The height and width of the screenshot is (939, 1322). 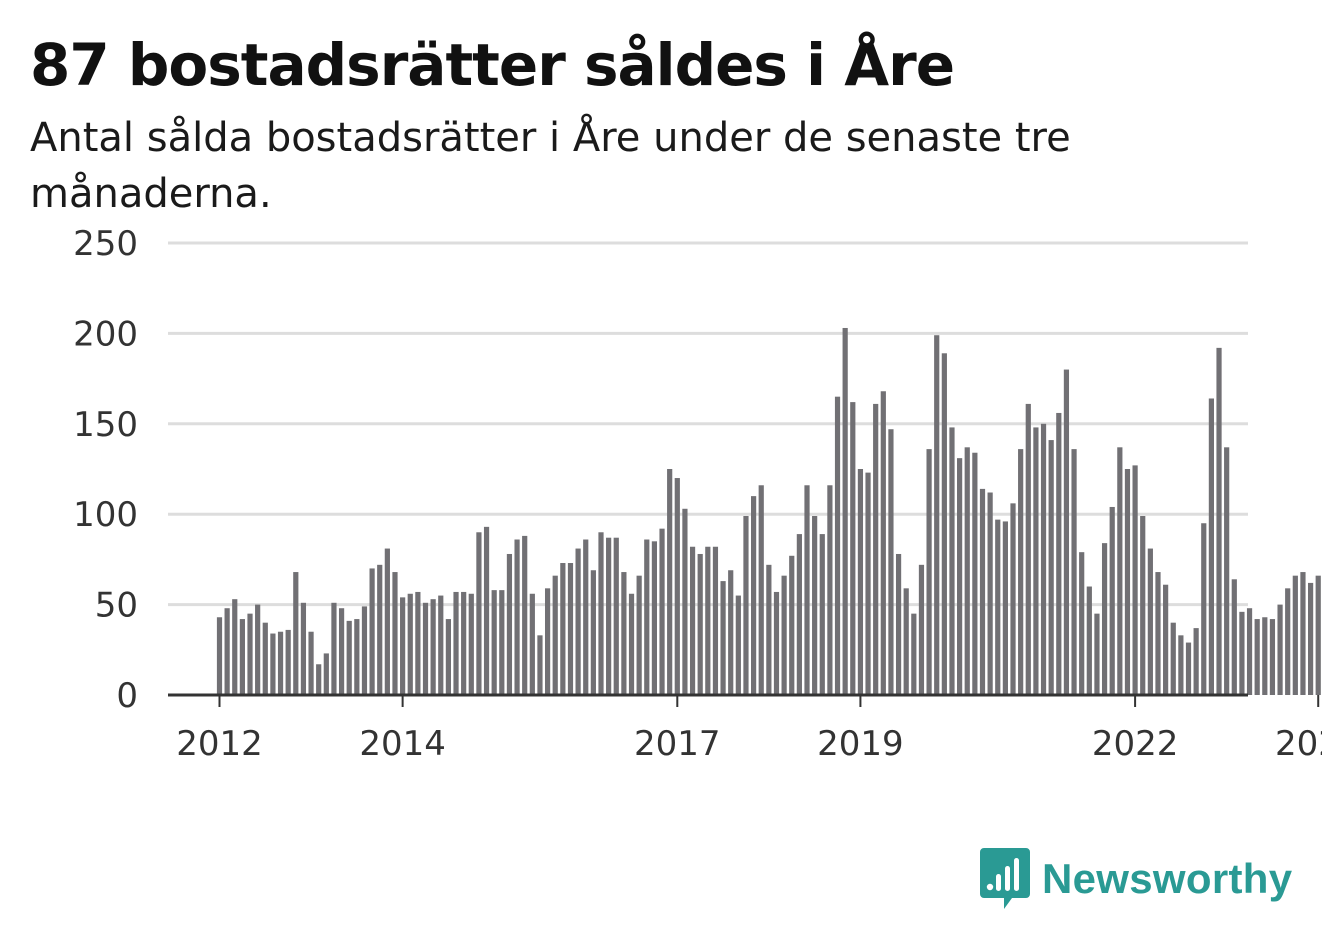 What do you see at coordinates (677, 744) in the screenshot?
I see `x-tick-label: 2017` at bounding box center [677, 744].